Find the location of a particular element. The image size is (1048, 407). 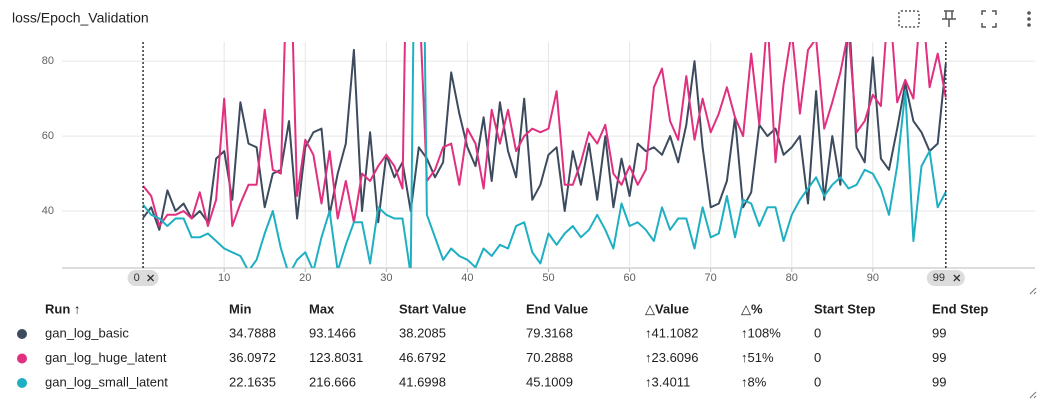

x-tick-label: 10 is located at coordinates (224, 278).